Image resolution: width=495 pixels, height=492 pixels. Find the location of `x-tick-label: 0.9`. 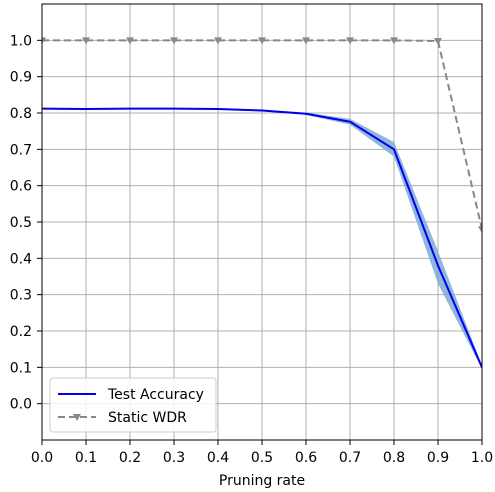

x-tick-label: 0.9 is located at coordinates (438, 458).